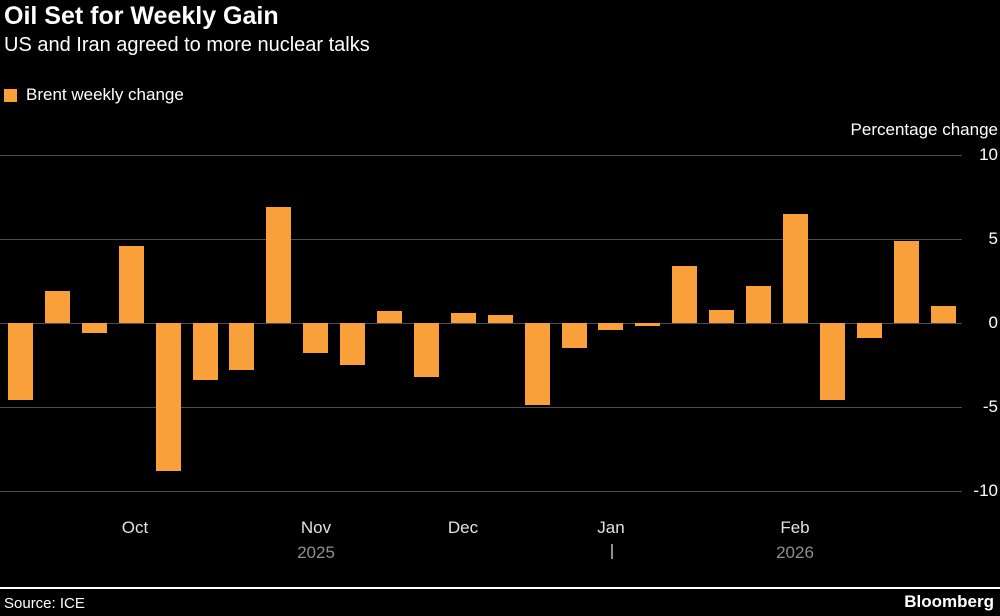  I want to click on y-axis-title: Percentage change, so click(924, 129).